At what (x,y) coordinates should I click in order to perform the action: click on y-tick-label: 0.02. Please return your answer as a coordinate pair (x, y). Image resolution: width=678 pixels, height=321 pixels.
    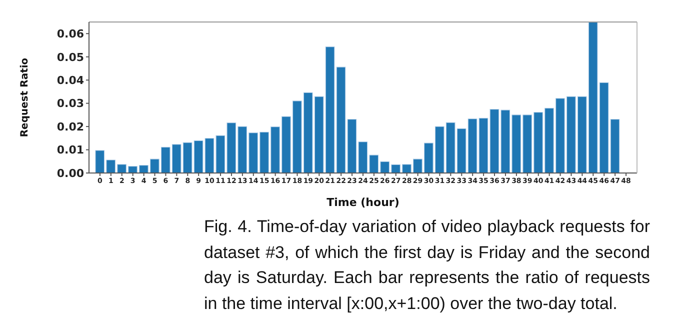
    Looking at the image, I should click on (70, 127).